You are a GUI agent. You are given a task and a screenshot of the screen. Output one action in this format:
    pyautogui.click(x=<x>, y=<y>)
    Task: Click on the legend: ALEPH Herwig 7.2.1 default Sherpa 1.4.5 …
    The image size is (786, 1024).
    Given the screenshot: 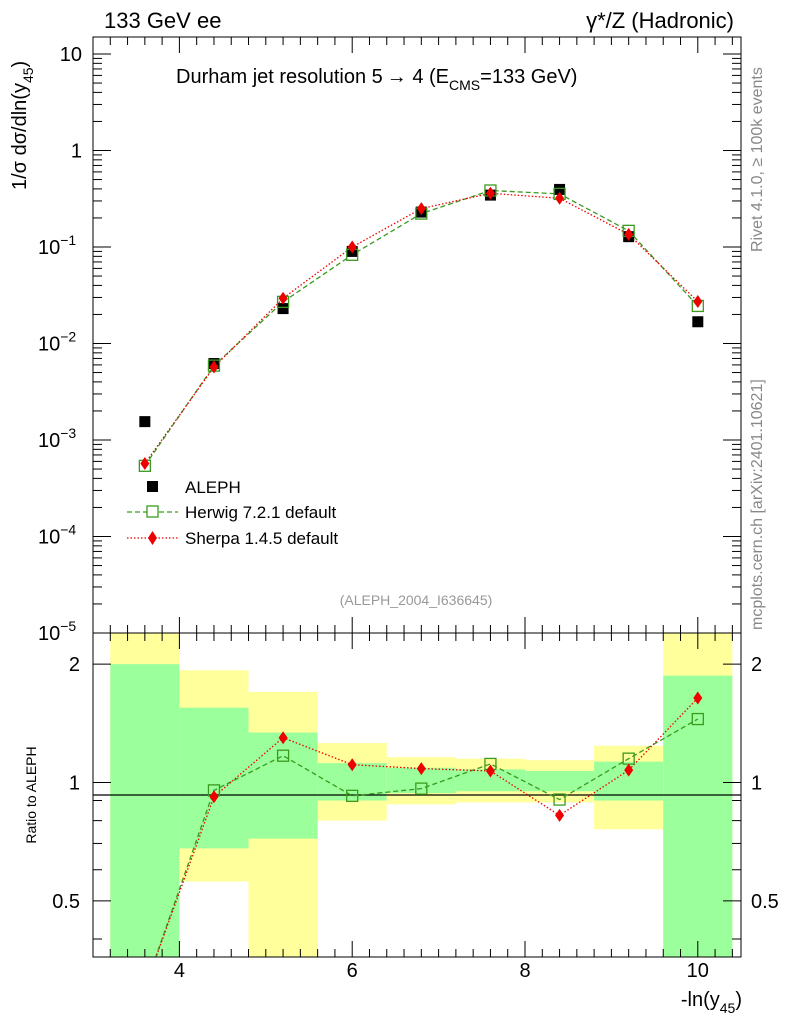 What is the action you would take?
    pyautogui.click(x=232, y=513)
    